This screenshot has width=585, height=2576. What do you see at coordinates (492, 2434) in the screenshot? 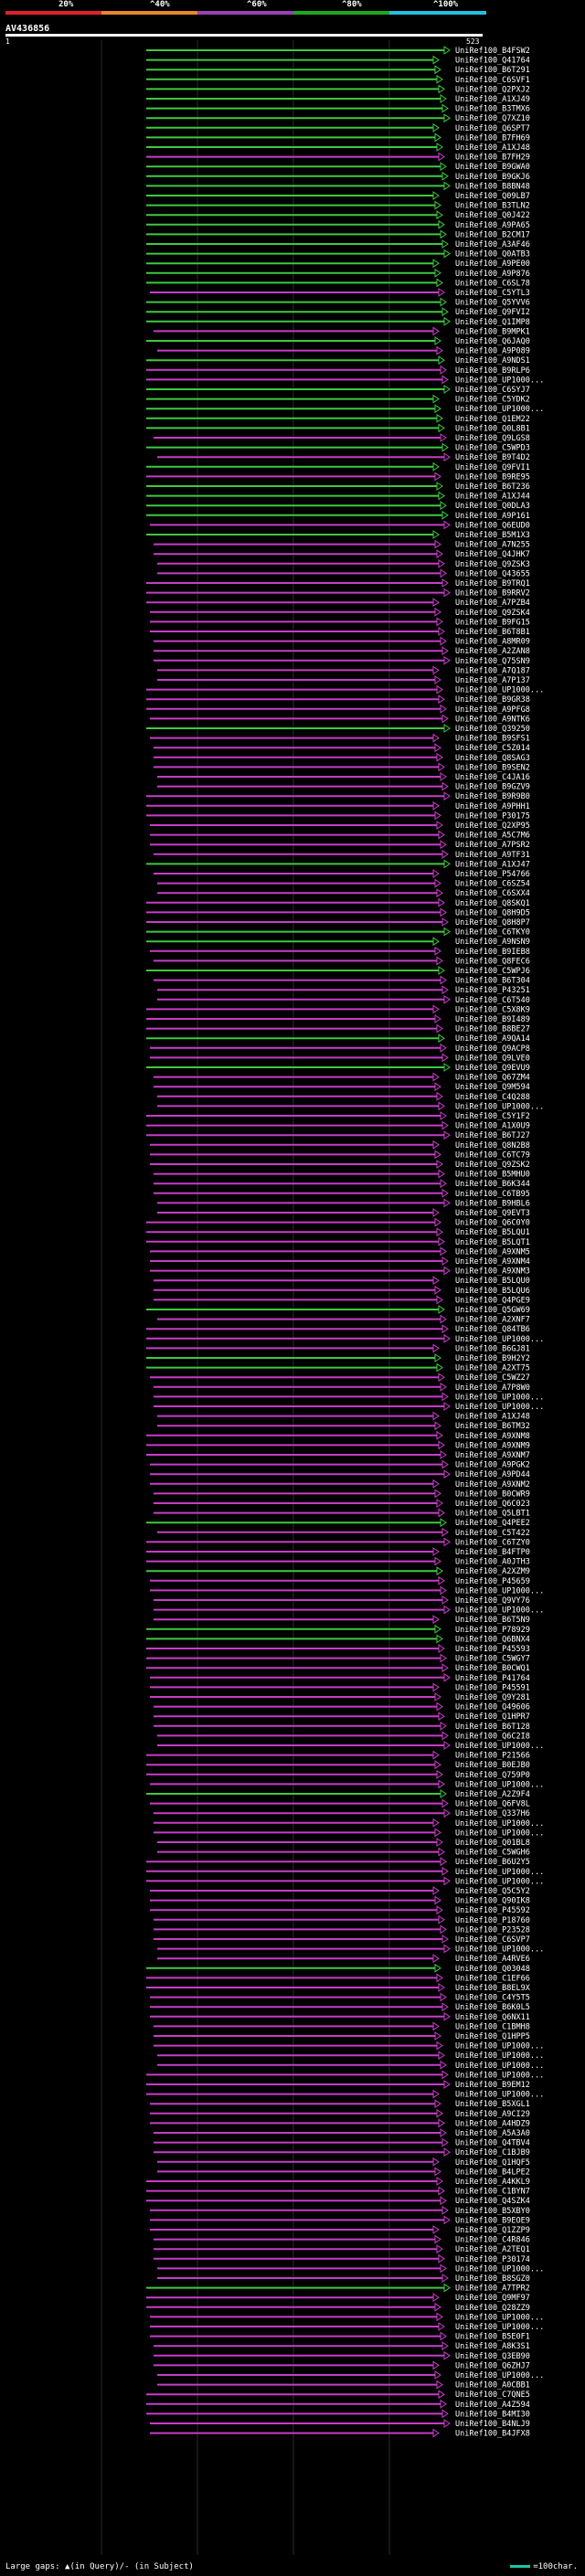
I see `hit-label: UniRef100_B4JFX8` at bounding box center [492, 2434].